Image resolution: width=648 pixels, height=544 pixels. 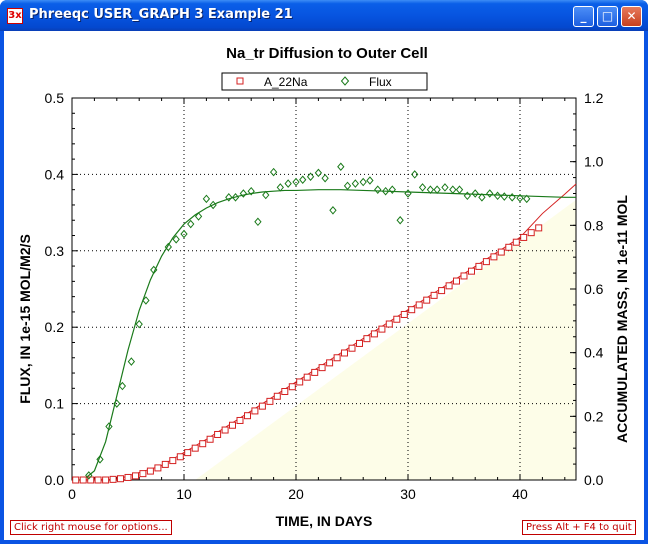 What do you see at coordinates (55, 289) in the screenshot?
I see `y-tick-labels: 0.0 0.1 0.2 0.3 0.4 0.5` at bounding box center [55, 289].